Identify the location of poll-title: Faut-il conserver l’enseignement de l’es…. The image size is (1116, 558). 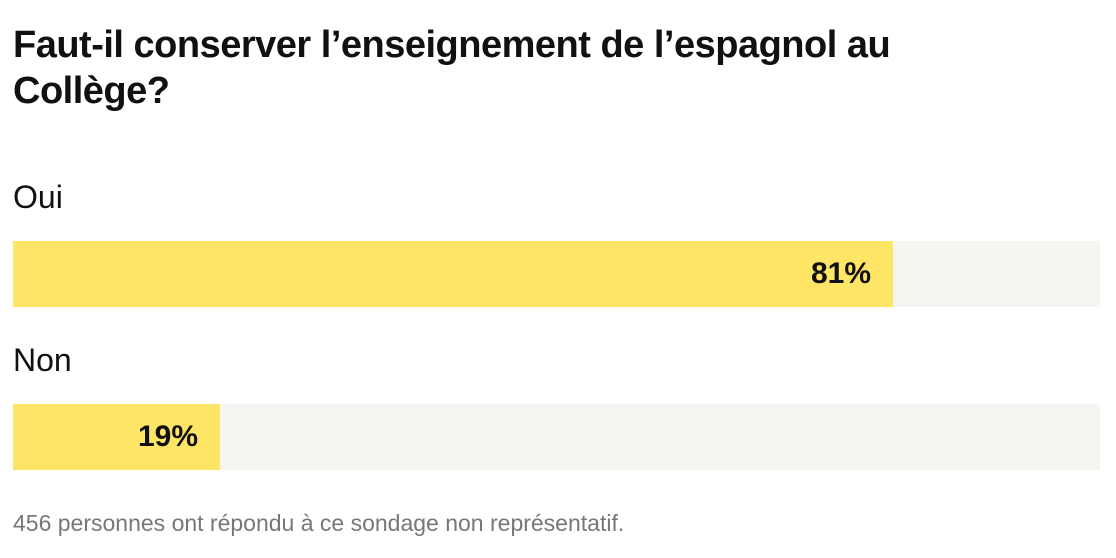
(452, 68).